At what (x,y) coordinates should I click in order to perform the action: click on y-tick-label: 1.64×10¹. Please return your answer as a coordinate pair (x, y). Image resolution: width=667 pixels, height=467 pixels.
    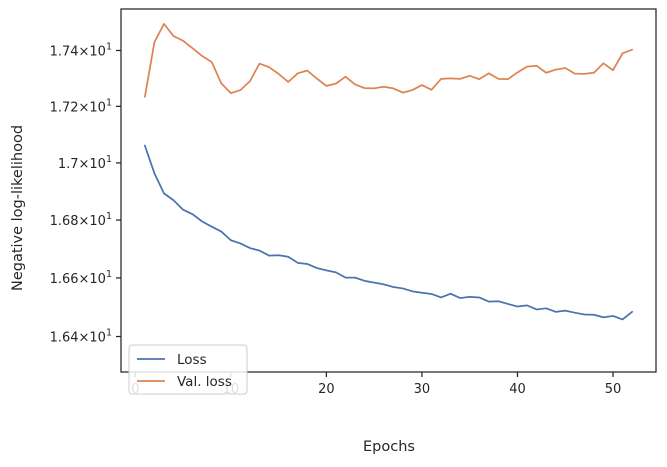
    Looking at the image, I should click on (81, 337).